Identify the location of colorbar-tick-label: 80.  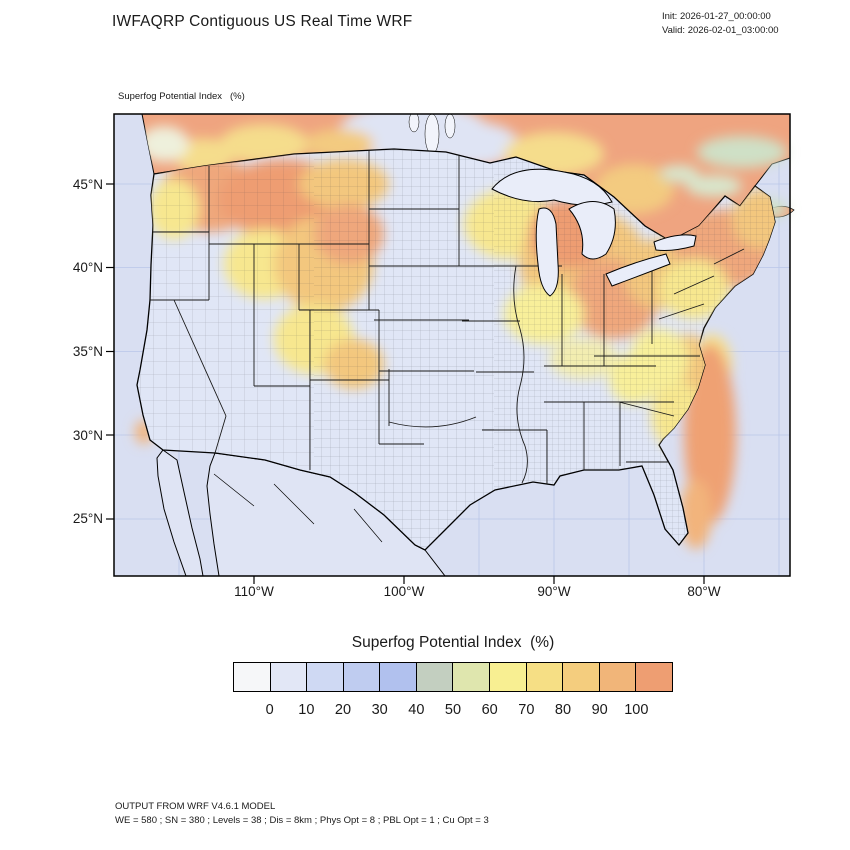
(563, 710).